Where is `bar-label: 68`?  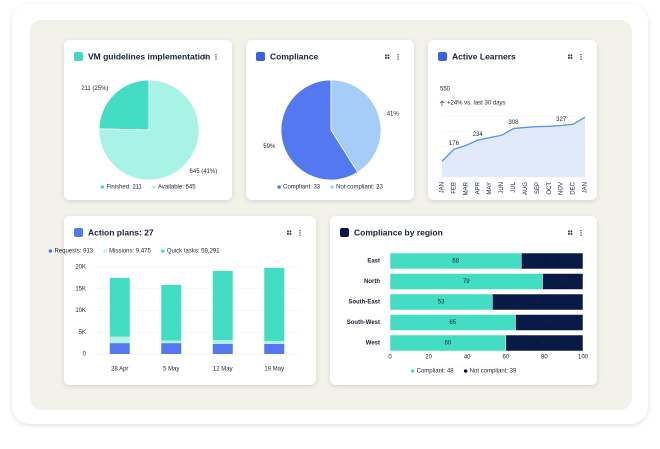 bar-label: 68 is located at coordinates (455, 262).